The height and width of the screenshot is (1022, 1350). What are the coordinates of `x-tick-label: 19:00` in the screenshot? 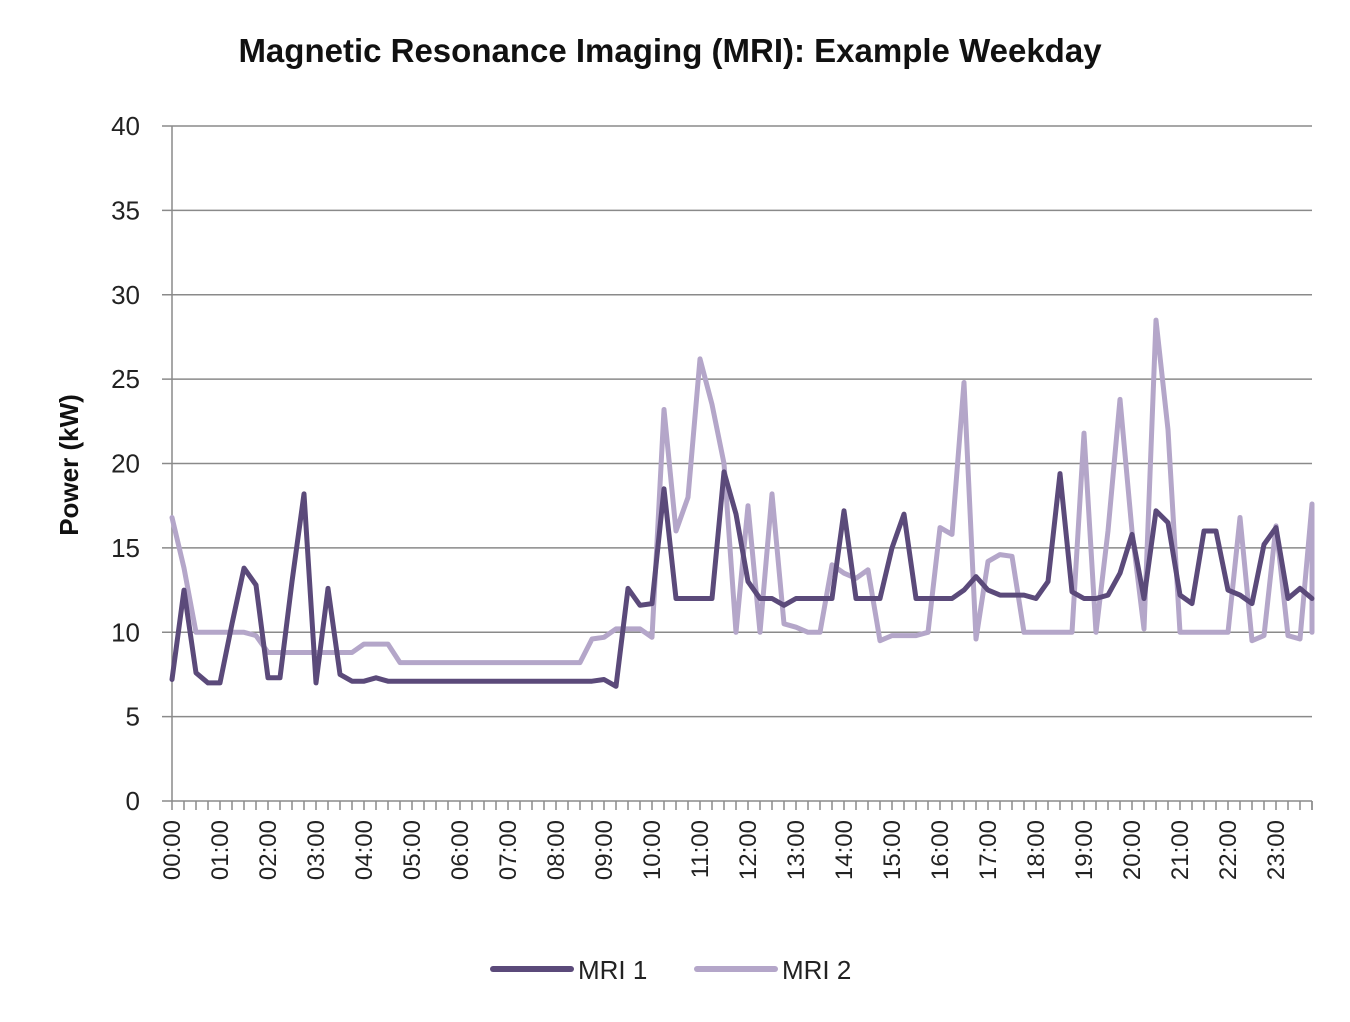 It's located at (1084, 850).